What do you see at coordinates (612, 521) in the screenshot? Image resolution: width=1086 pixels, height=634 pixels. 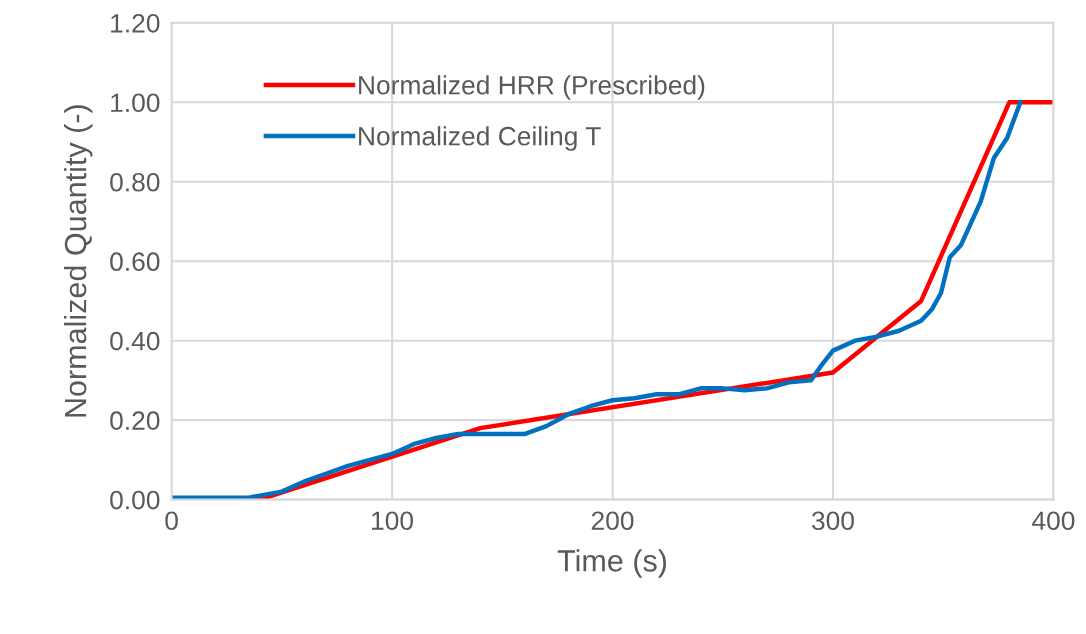 I see `x-tick-label: 200` at bounding box center [612, 521].